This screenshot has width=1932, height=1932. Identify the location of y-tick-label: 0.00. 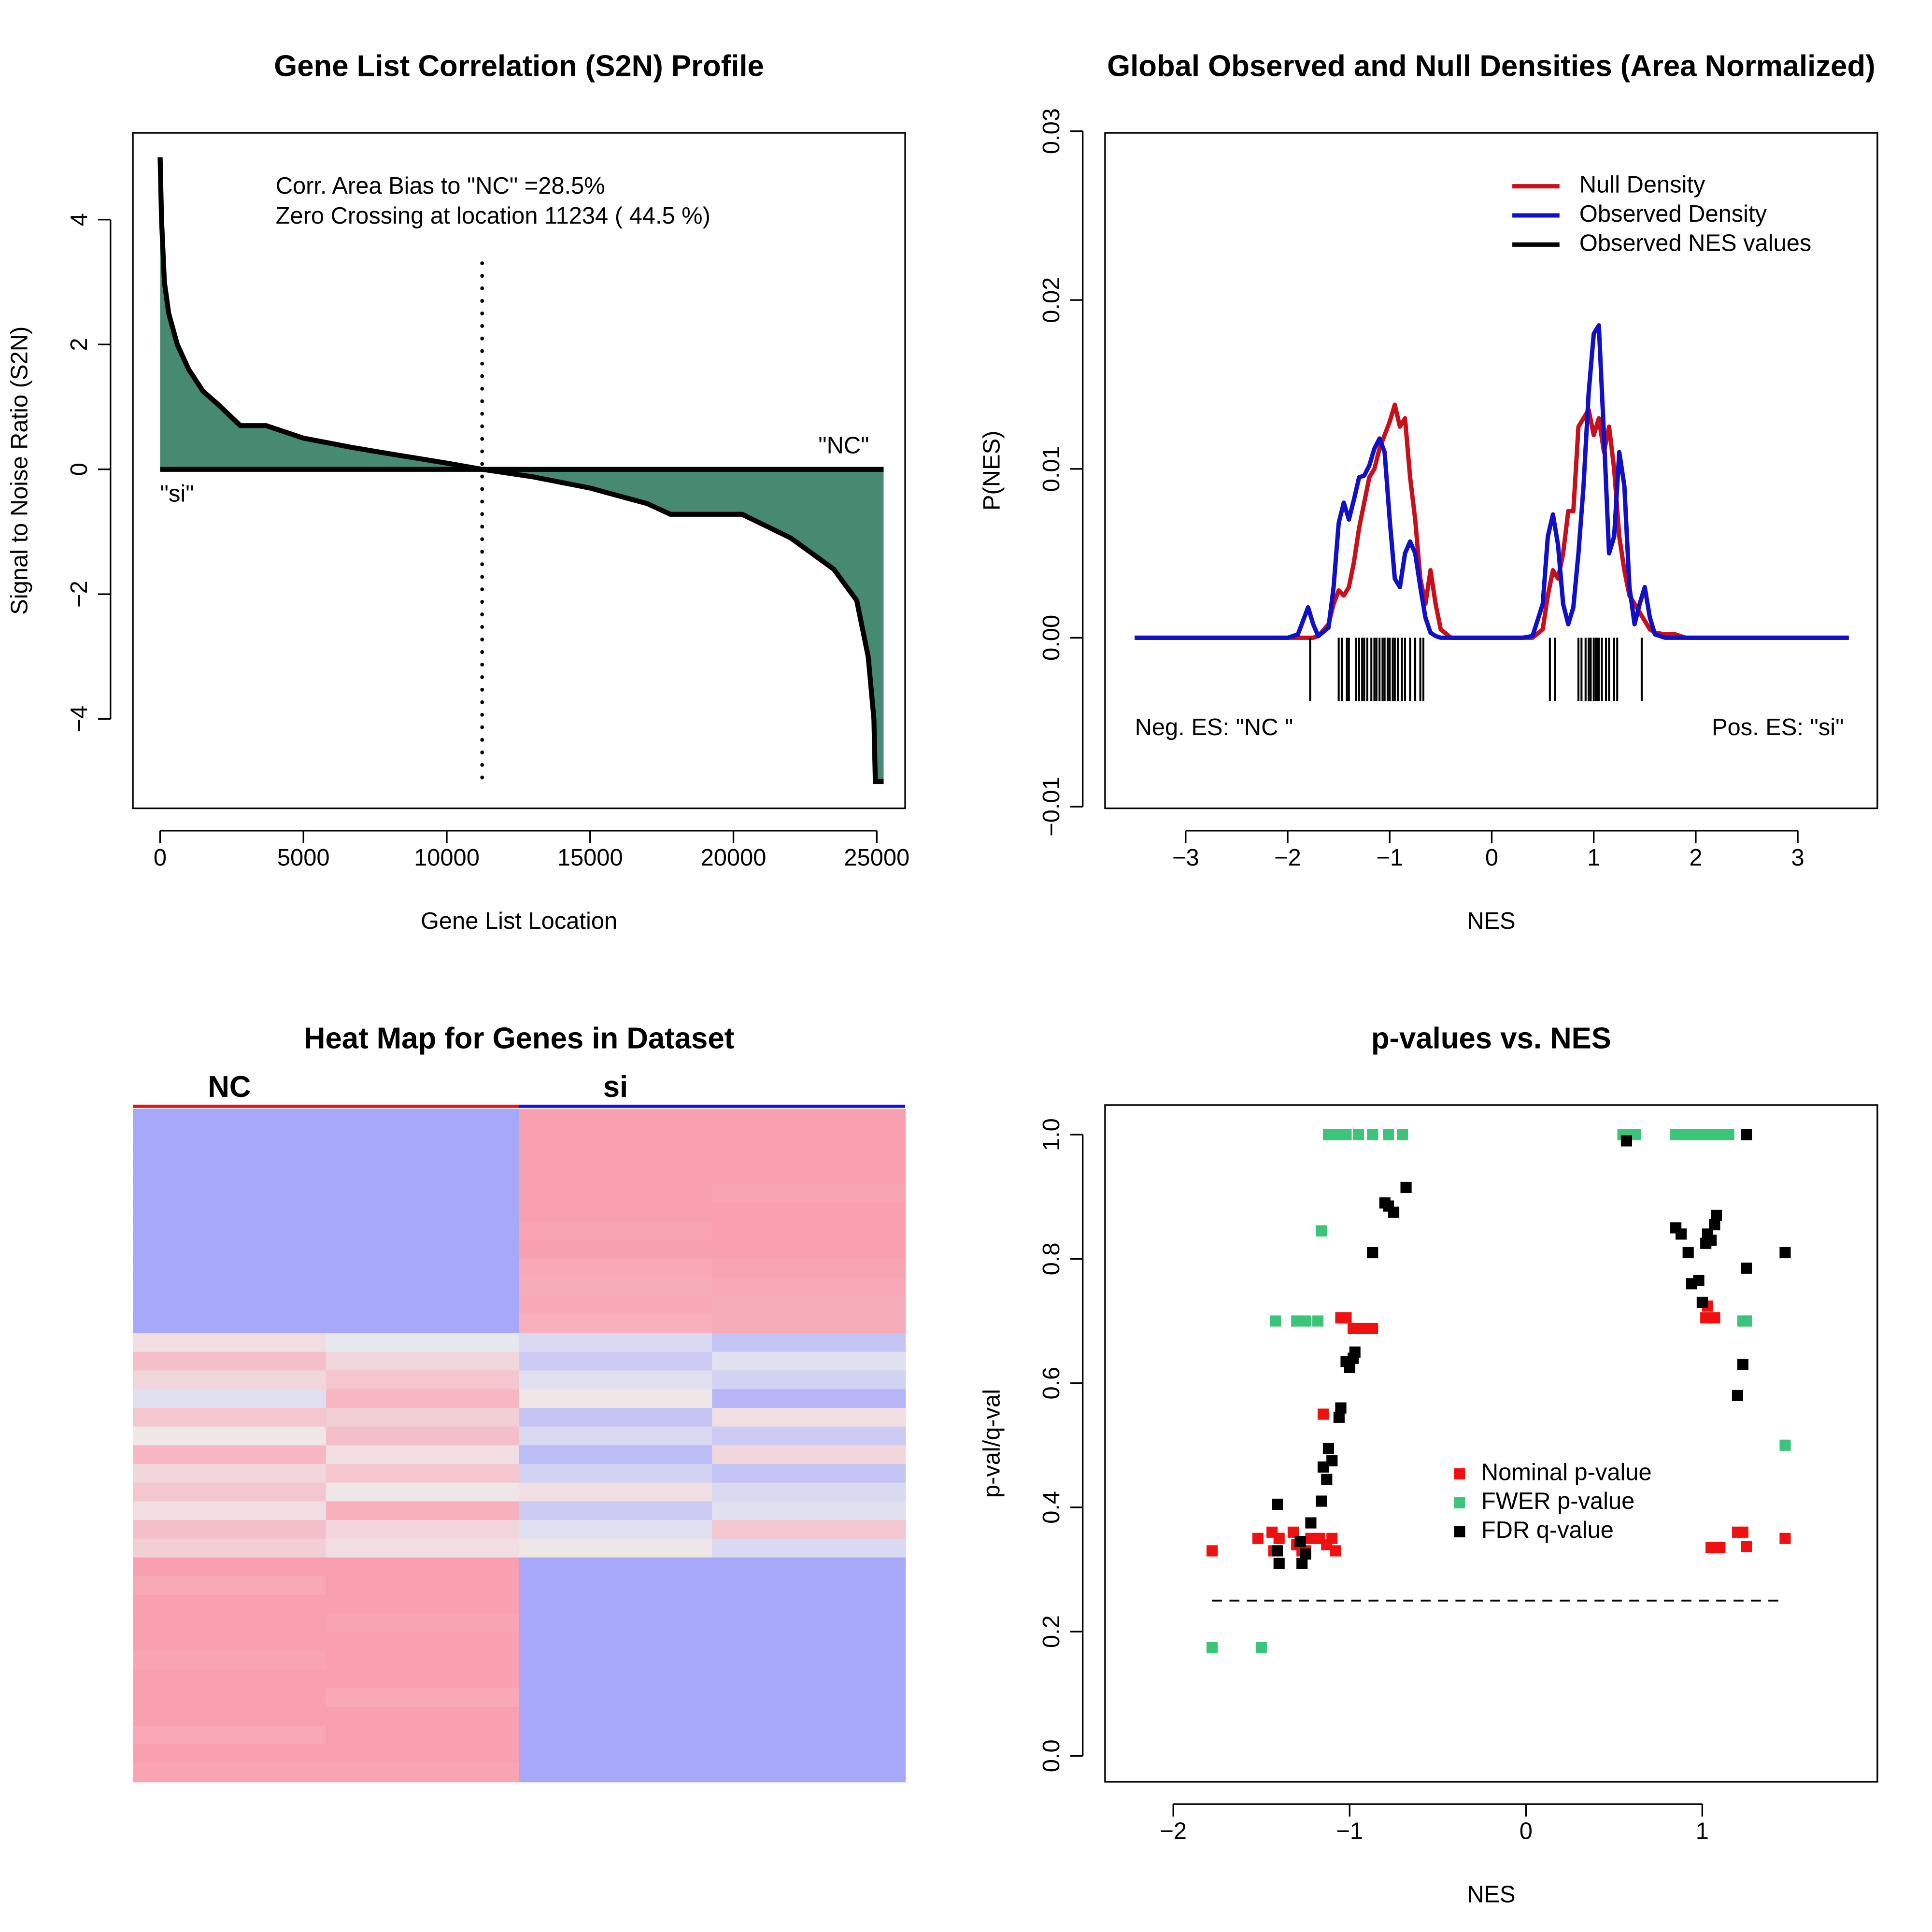
(1051, 638).